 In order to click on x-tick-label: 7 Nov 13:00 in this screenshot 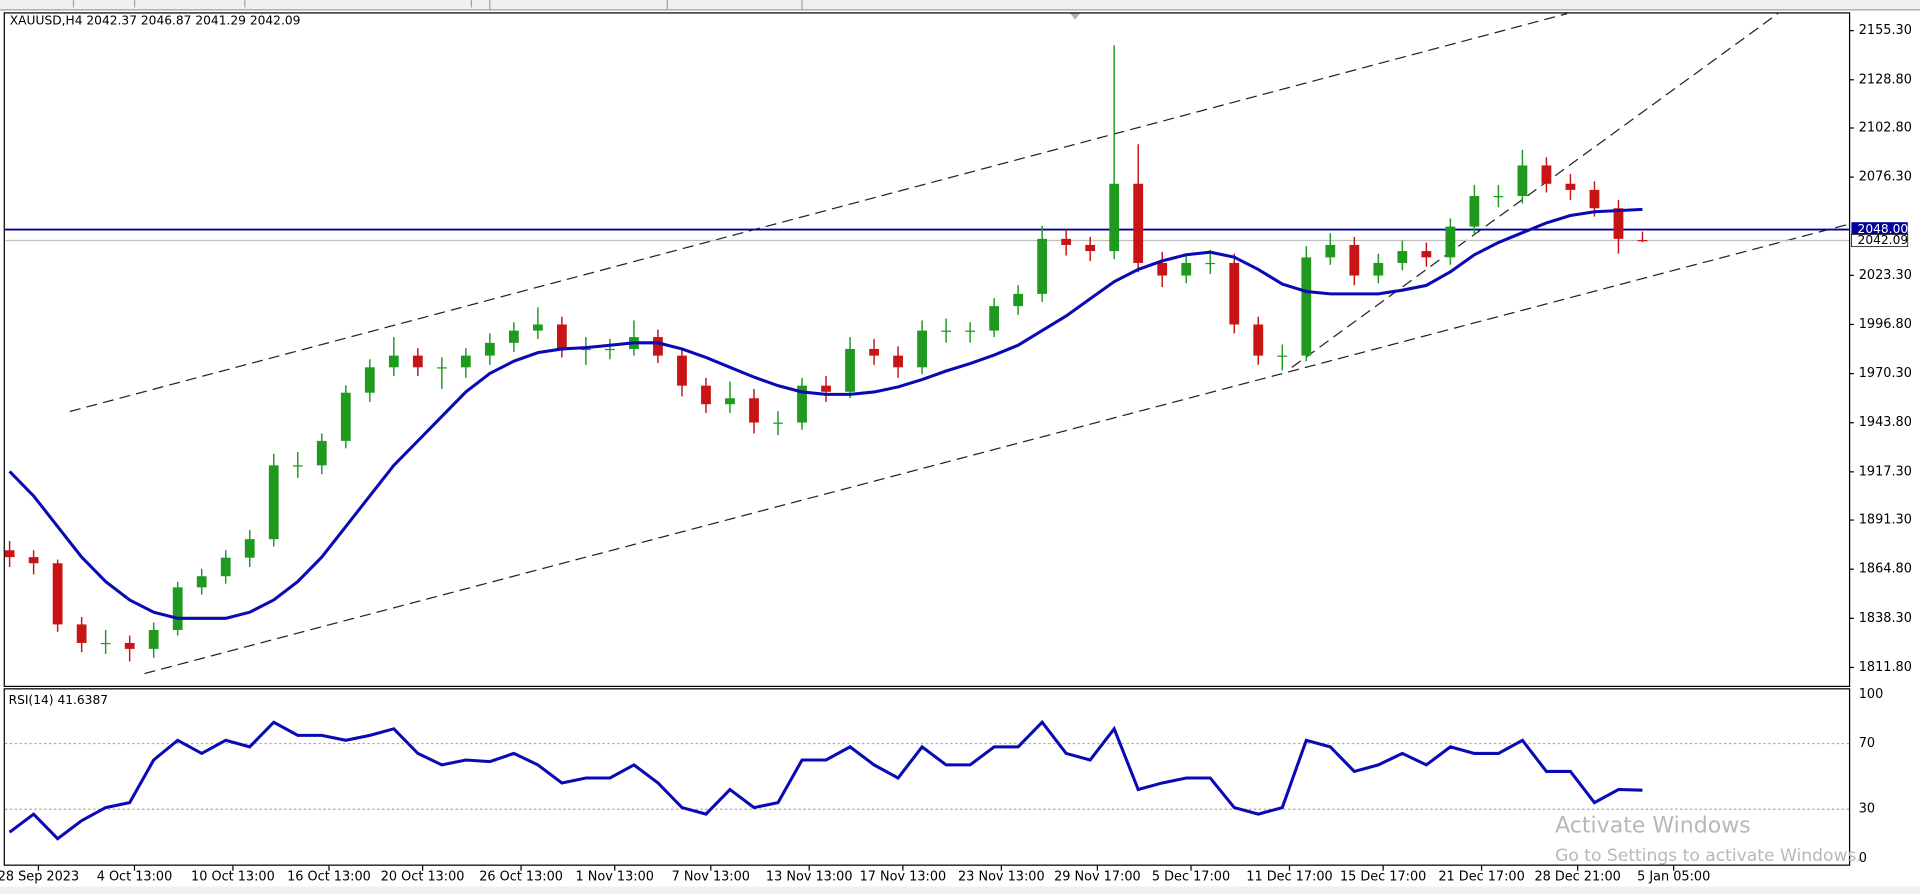, I will do `click(711, 876)`.